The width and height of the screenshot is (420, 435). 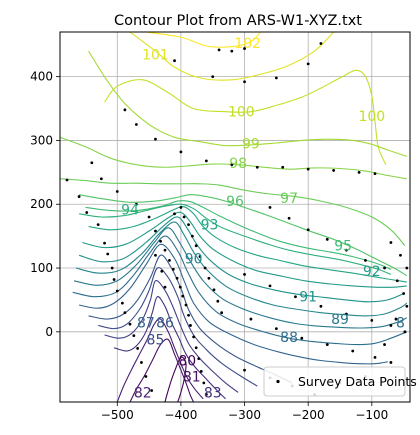 What do you see at coordinates (343, 247) in the screenshot?
I see `contour-label: 95` at bounding box center [343, 247].